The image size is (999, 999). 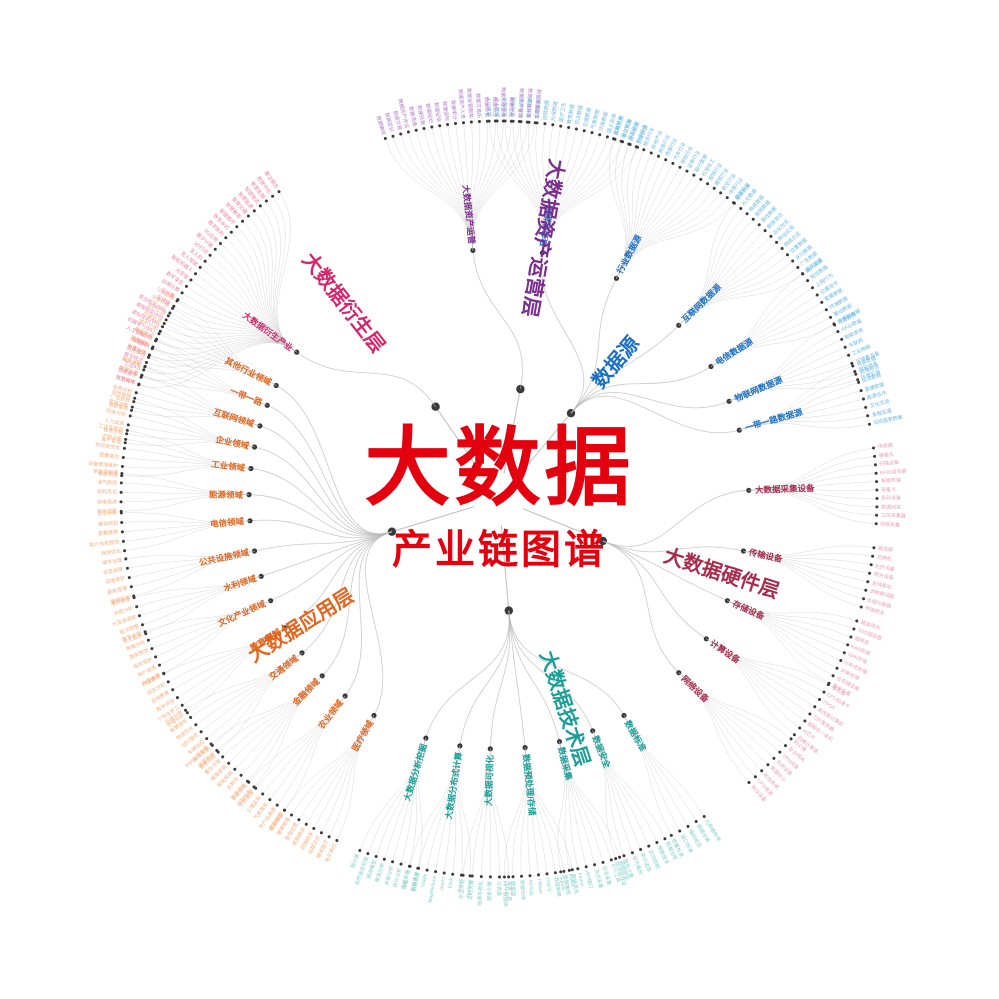 What do you see at coordinates (888, 490) in the screenshot?
I see `leaf-label-hardware-0-5: 采集卡` at bounding box center [888, 490].